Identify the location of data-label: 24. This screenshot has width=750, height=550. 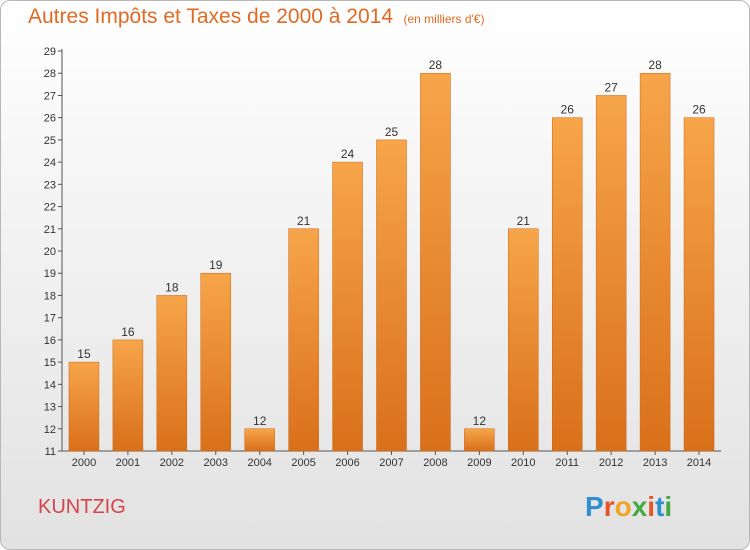
(348, 154).